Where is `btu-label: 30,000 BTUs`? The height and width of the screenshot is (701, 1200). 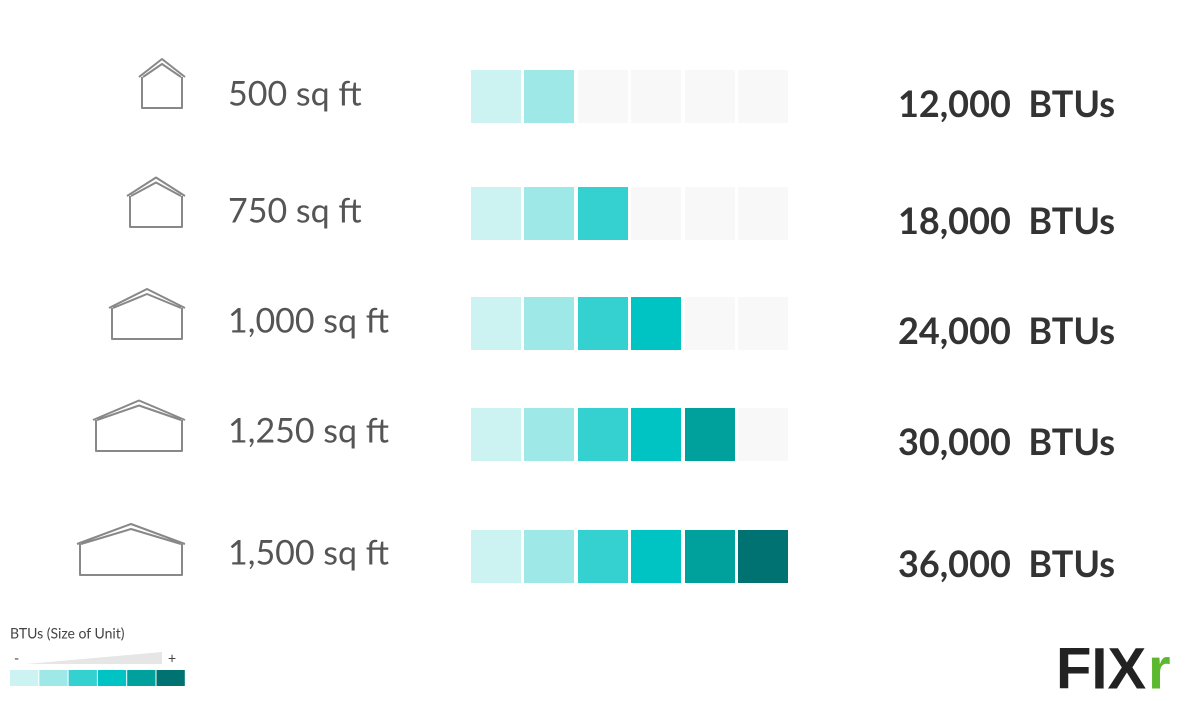
btu-label: 30,000 BTUs is located at coordinates (1006, 441).